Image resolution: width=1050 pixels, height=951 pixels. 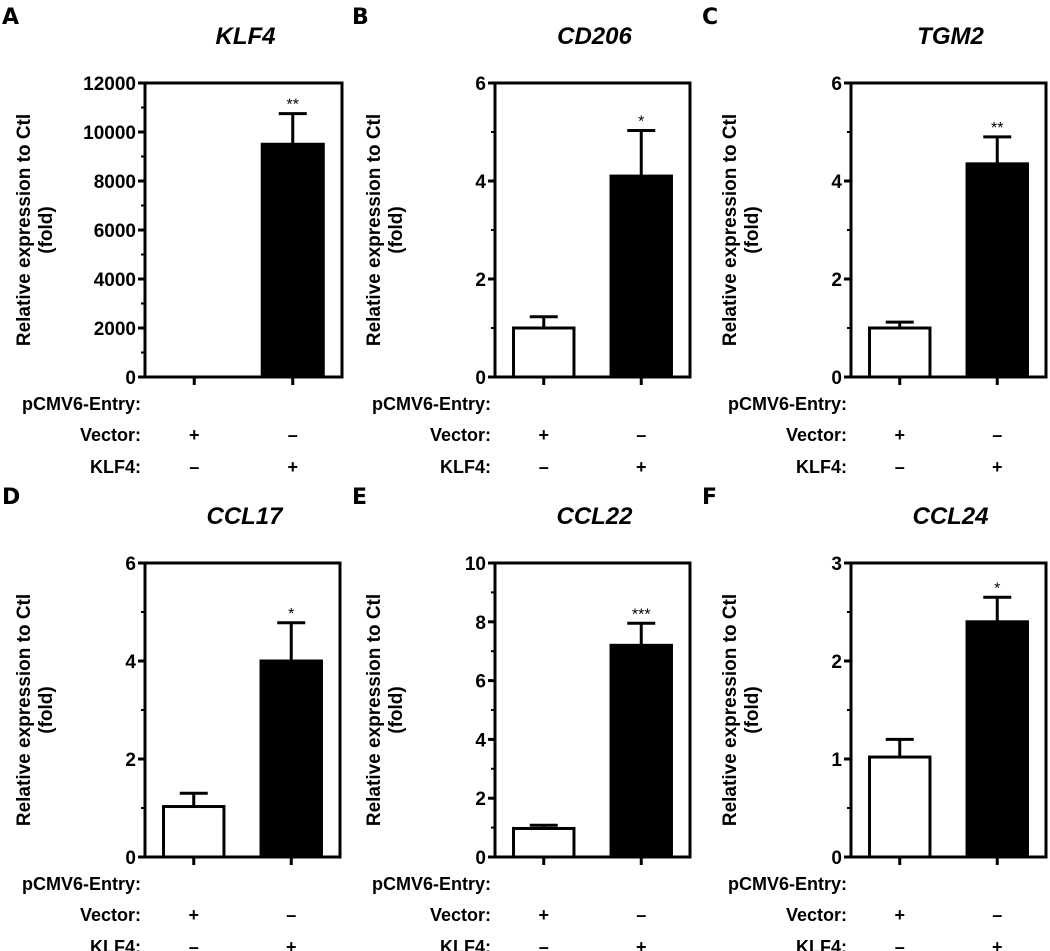 I want to click on y-tick-label: 2000, so click(x=115, y=329).